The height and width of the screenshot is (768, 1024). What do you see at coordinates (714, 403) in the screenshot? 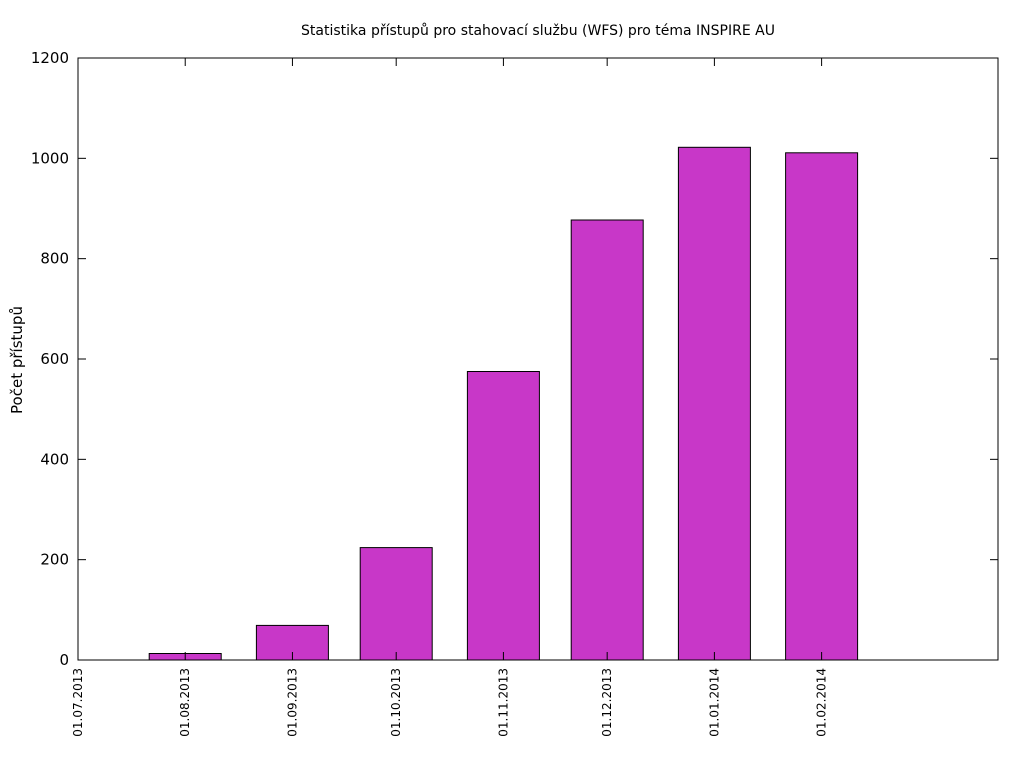
I see `bar-01.01.2014` at bounding box center [714, 403].